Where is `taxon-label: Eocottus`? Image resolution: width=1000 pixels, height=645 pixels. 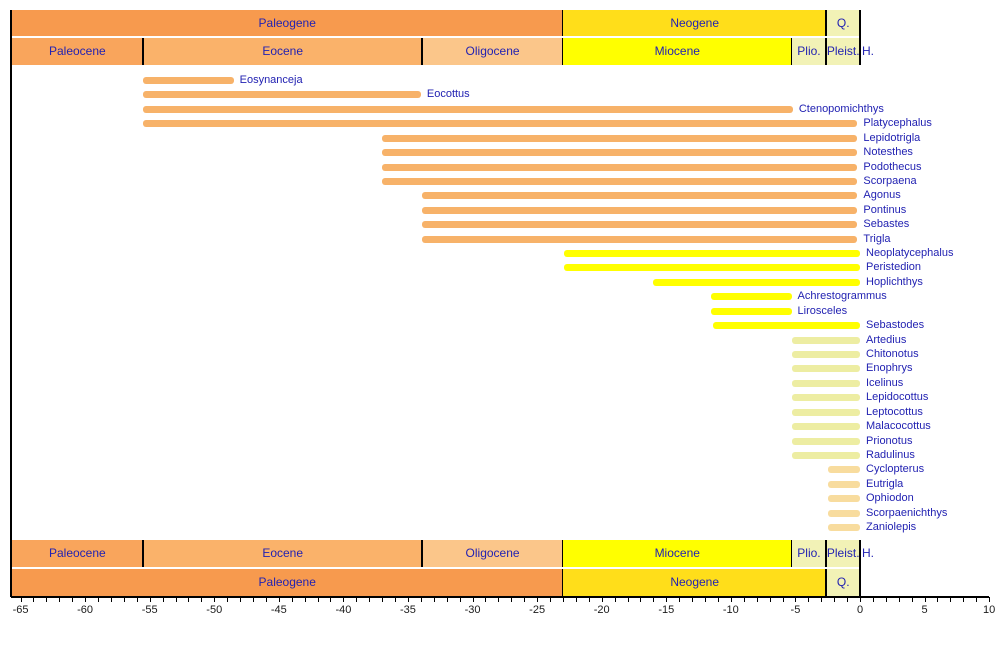
taxon-label: Eocottus is located at coordinates (448, 94).